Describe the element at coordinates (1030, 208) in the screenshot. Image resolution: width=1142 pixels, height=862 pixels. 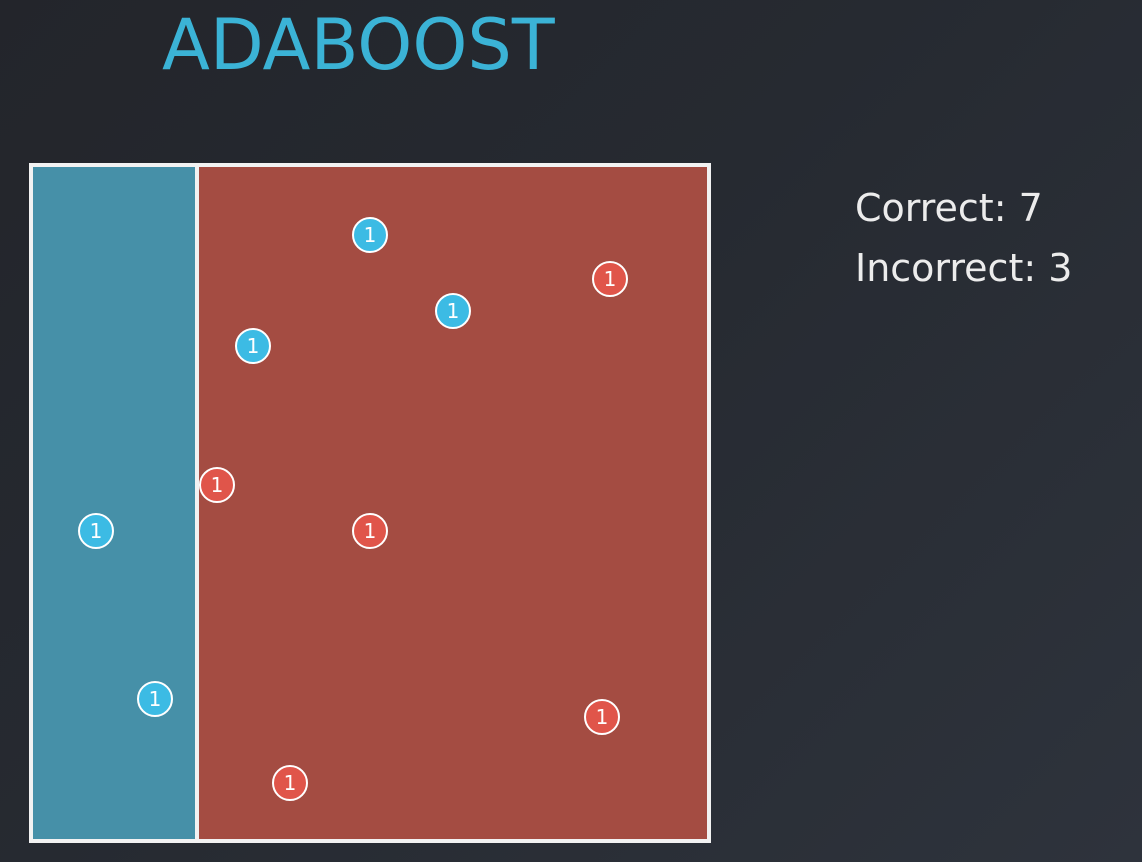
I see `correct-value: 7` at that location.